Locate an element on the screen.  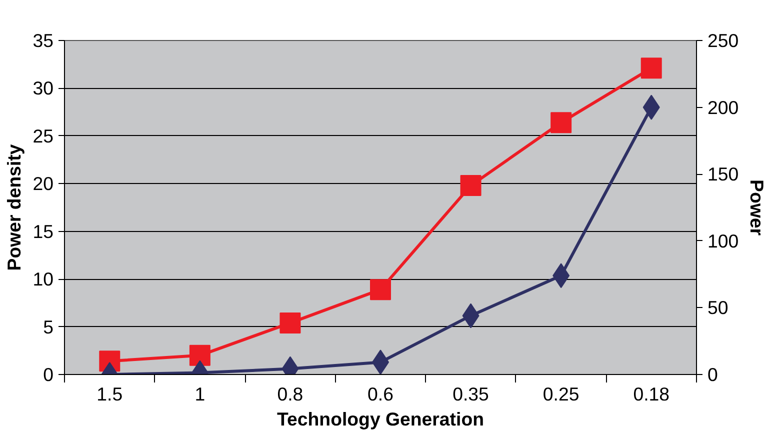
y2-tick-label: 150 is located at coordinates (723, 174).